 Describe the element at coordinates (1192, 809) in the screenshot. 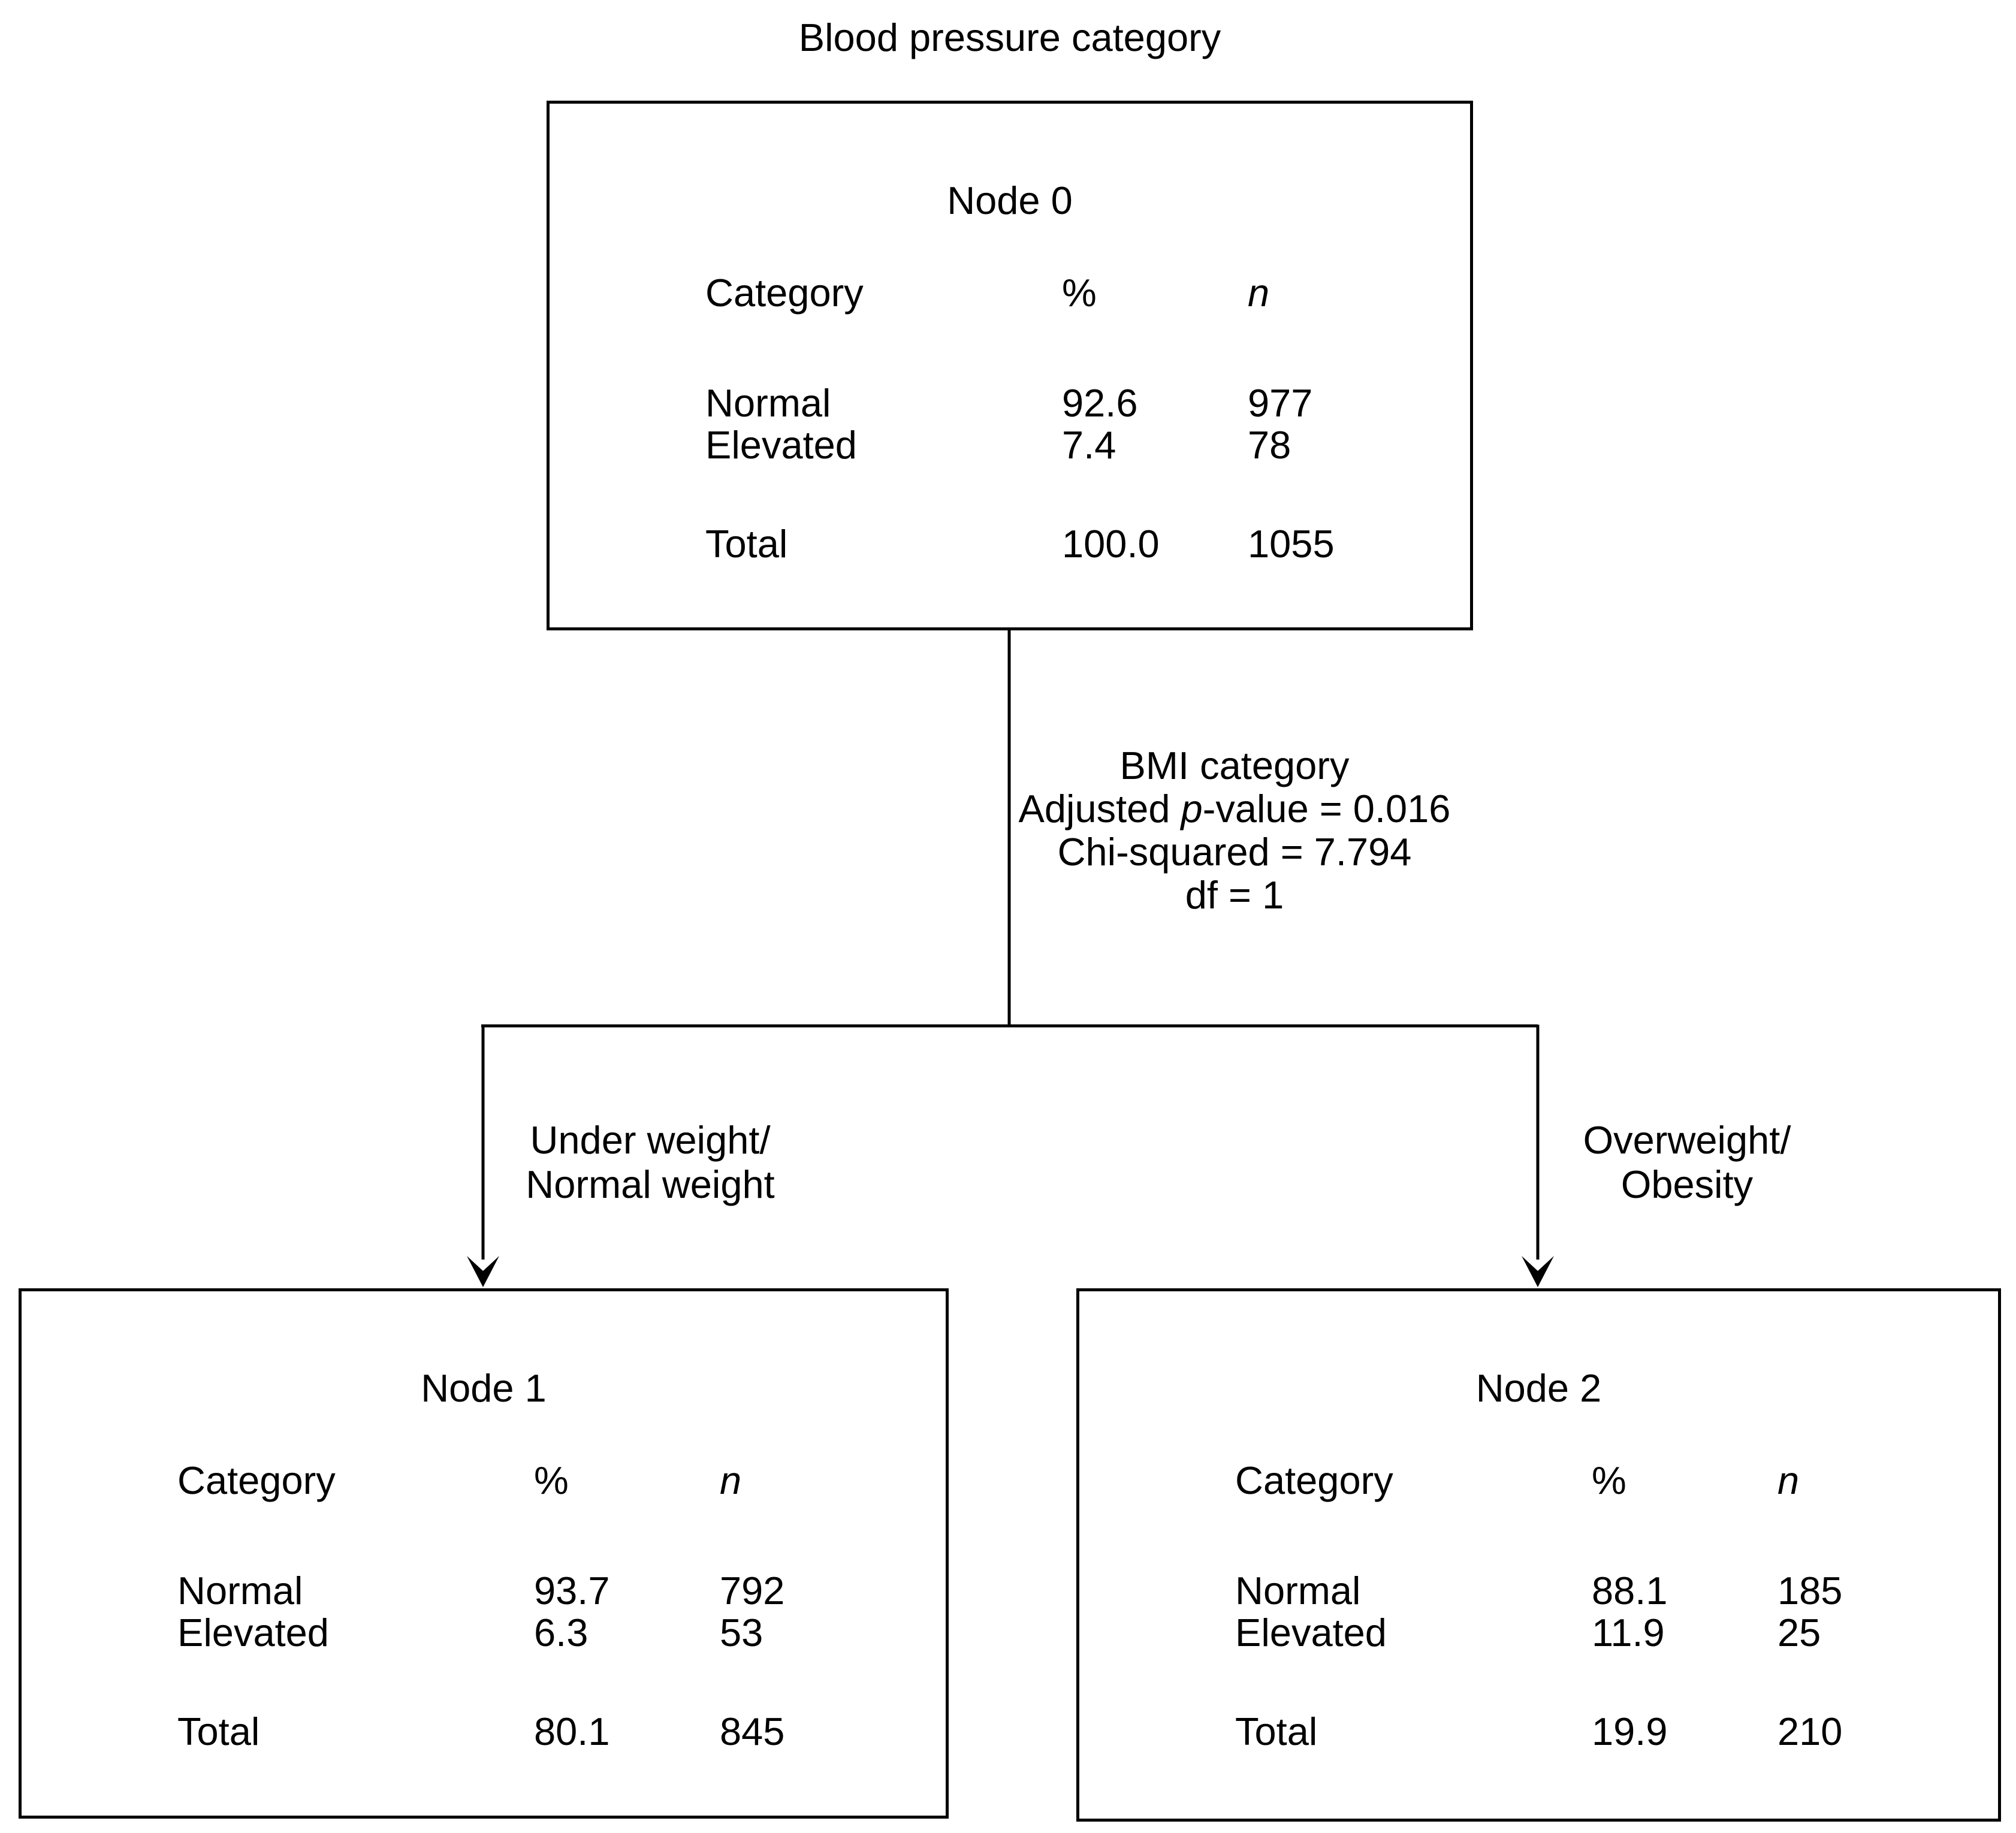

I see `p-symbol: p` at that location.